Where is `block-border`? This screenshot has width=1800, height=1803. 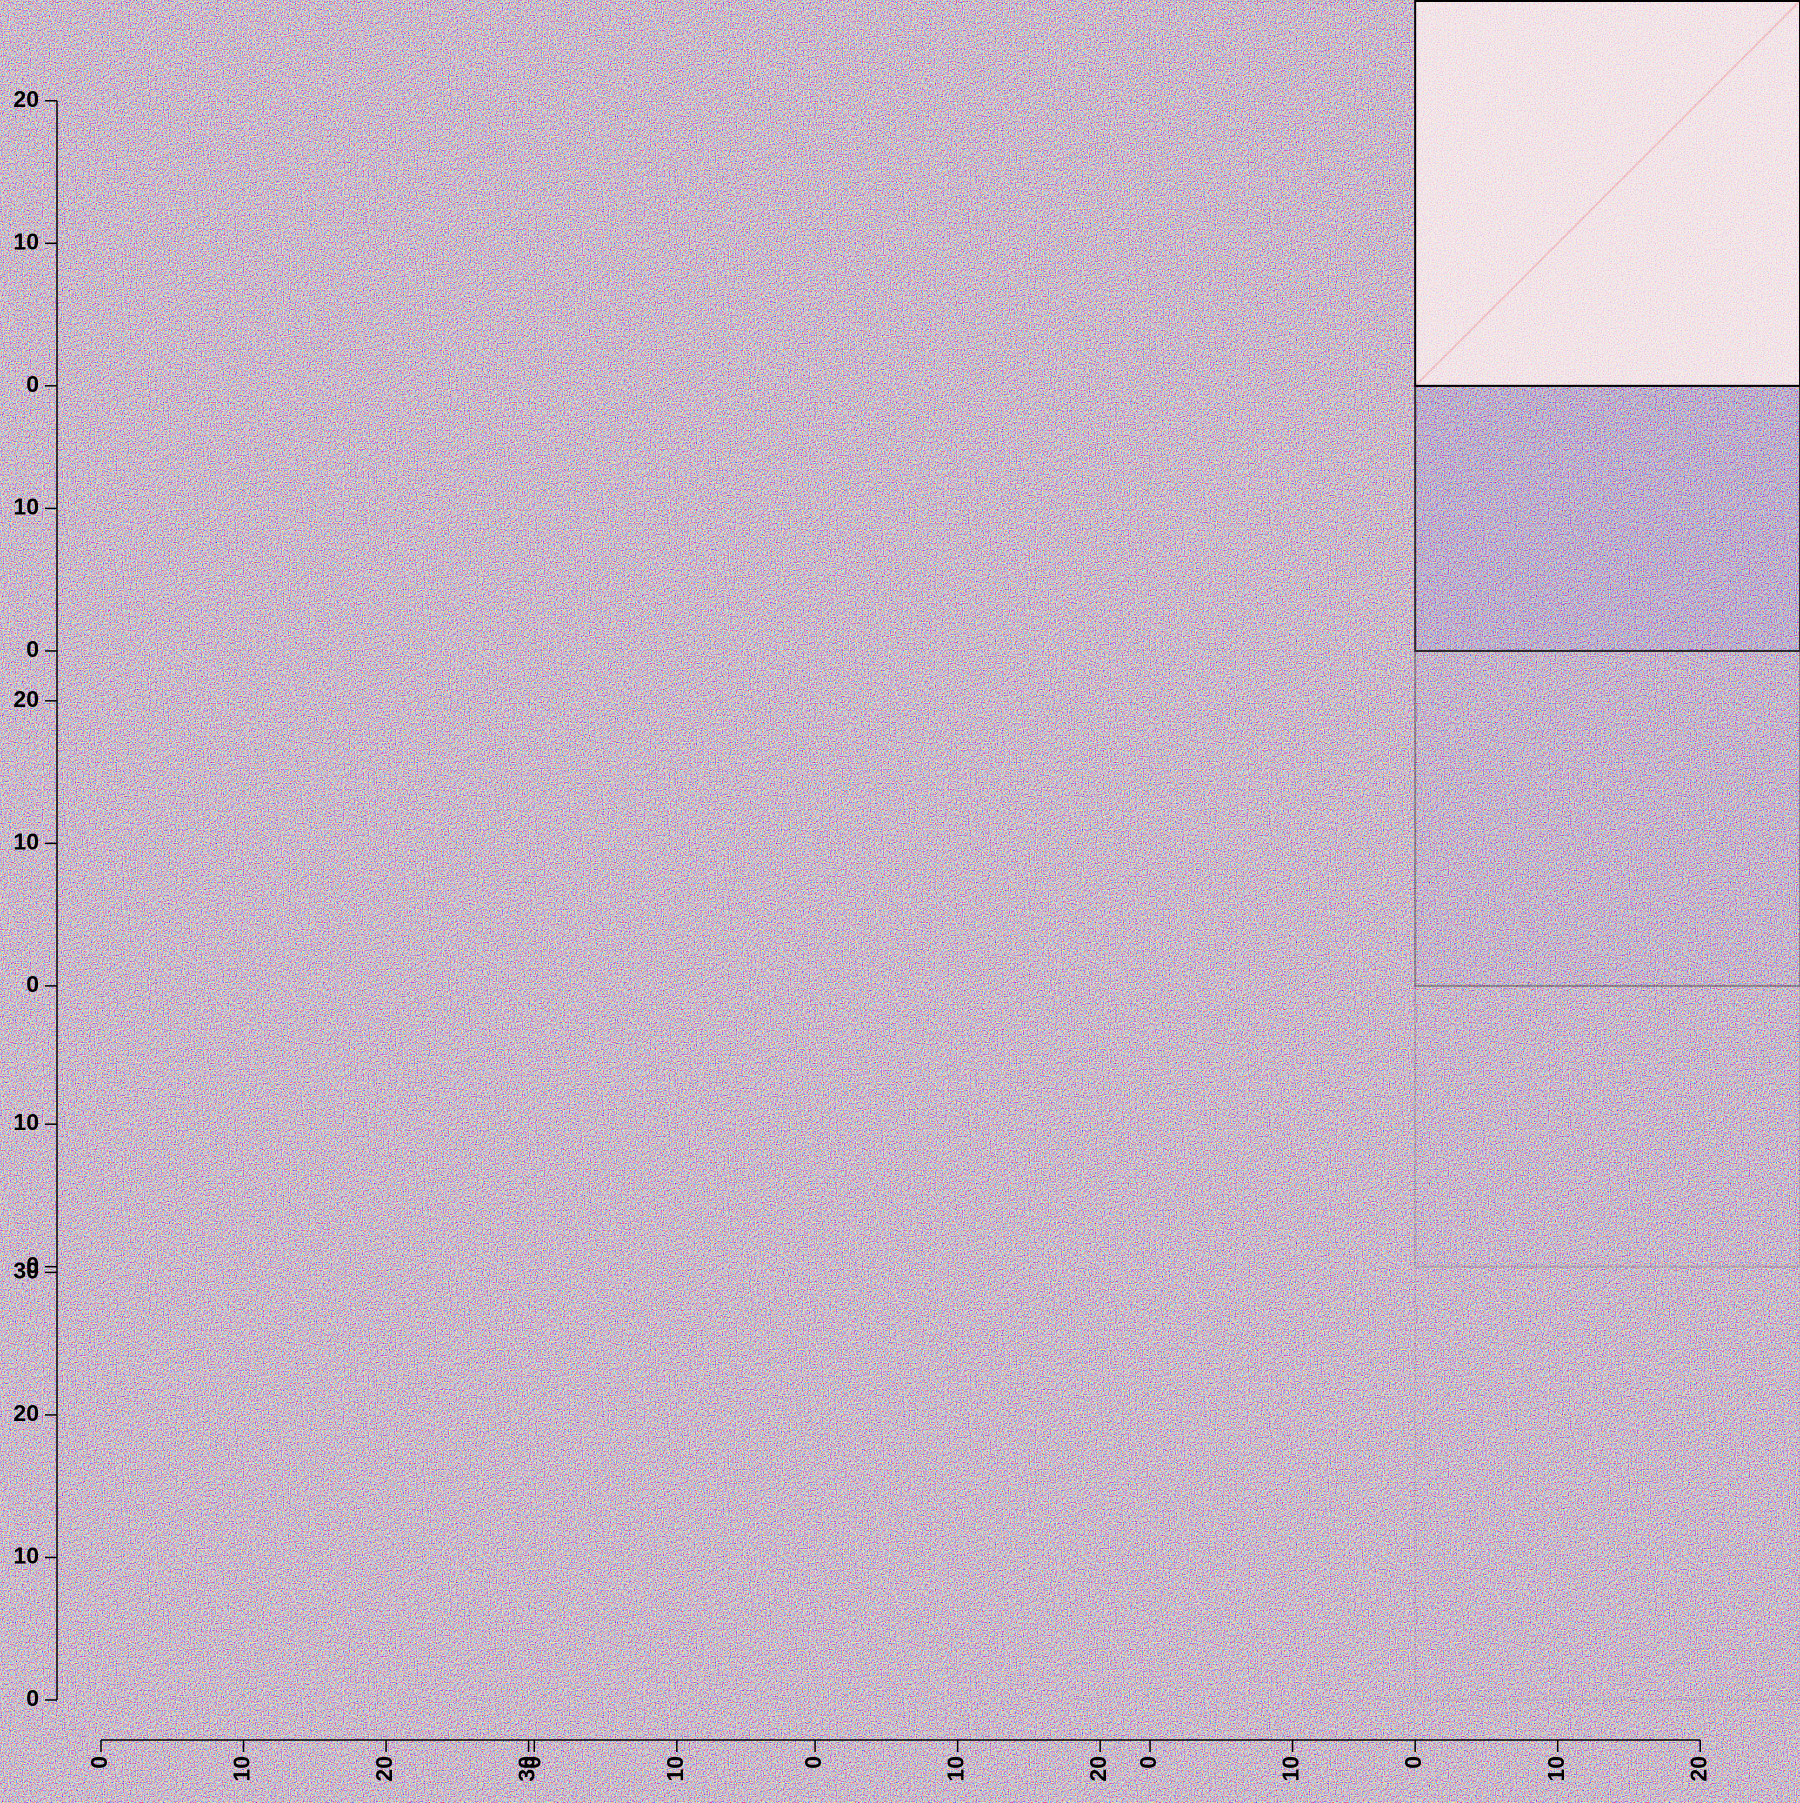 block-border is located at coordinates (1607, 193).